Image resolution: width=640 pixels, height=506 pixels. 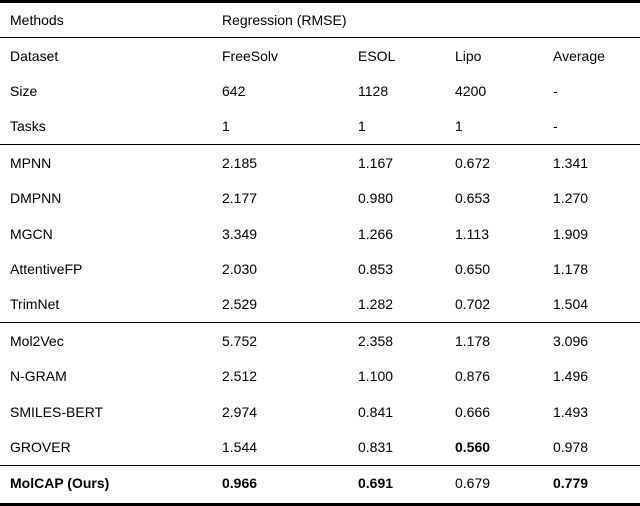 What do you see at coordinates (376, 411) in the screenshot?
I see `value-cell: 0.841` at bounding box center [376, 411].